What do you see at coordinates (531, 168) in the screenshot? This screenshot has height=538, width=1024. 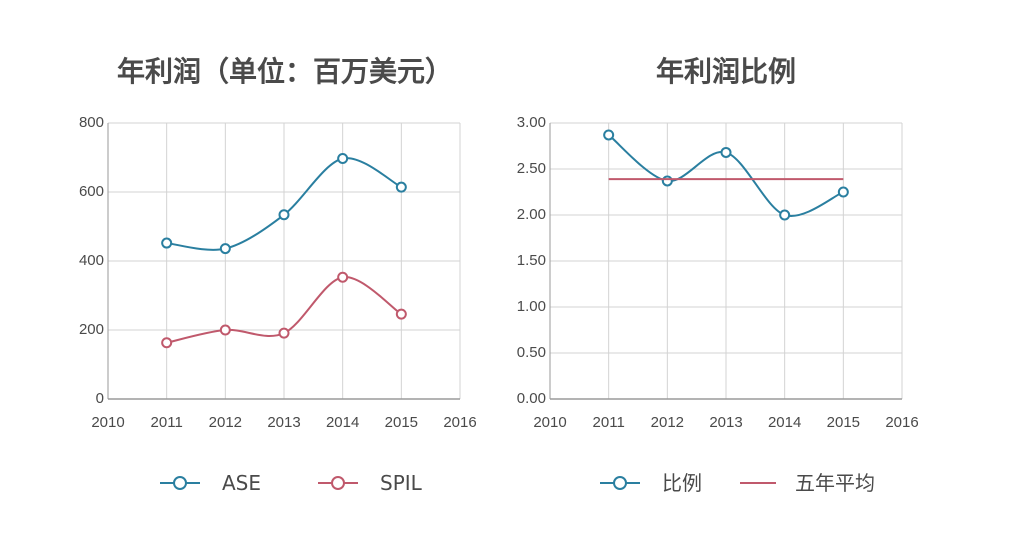 I see `y-tick-label: 2.50` at bounding box center [531, 168].